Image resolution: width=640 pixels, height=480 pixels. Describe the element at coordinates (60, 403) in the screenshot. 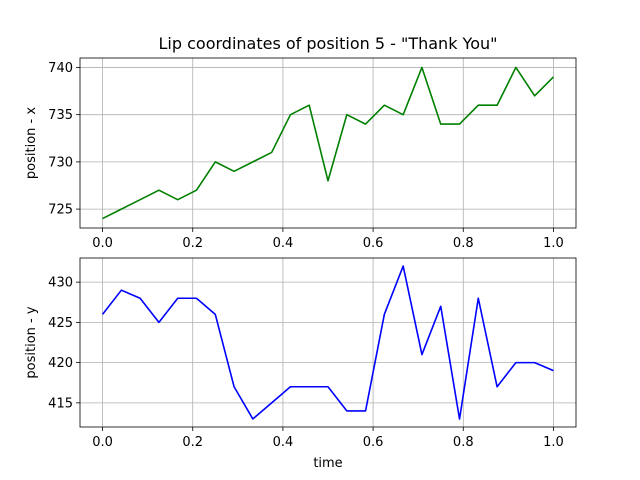

I see `y-tick-label: 415` at that location.